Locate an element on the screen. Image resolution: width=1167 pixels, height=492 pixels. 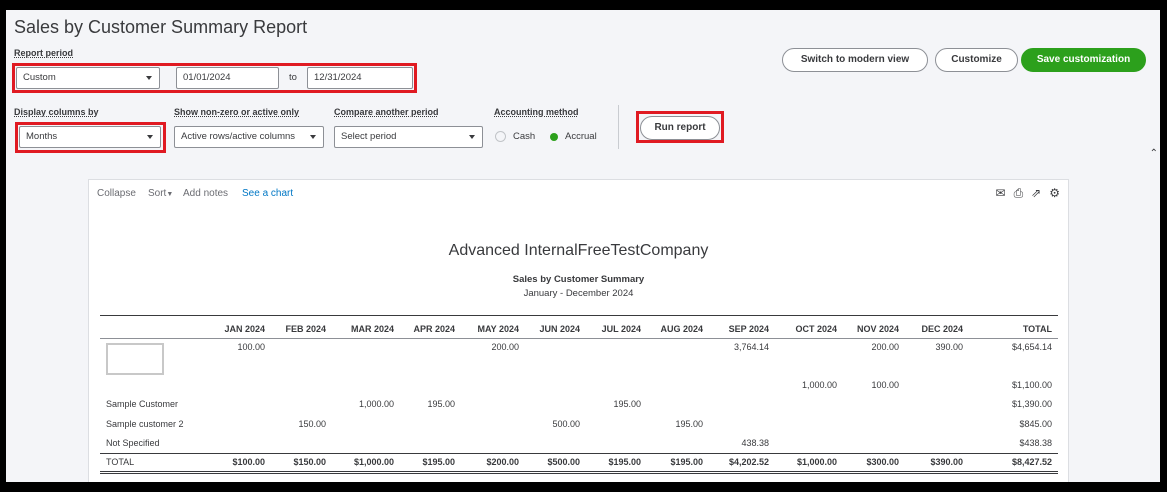
date-from-input: 01/01/2024 is located at coordinates (227, 78).